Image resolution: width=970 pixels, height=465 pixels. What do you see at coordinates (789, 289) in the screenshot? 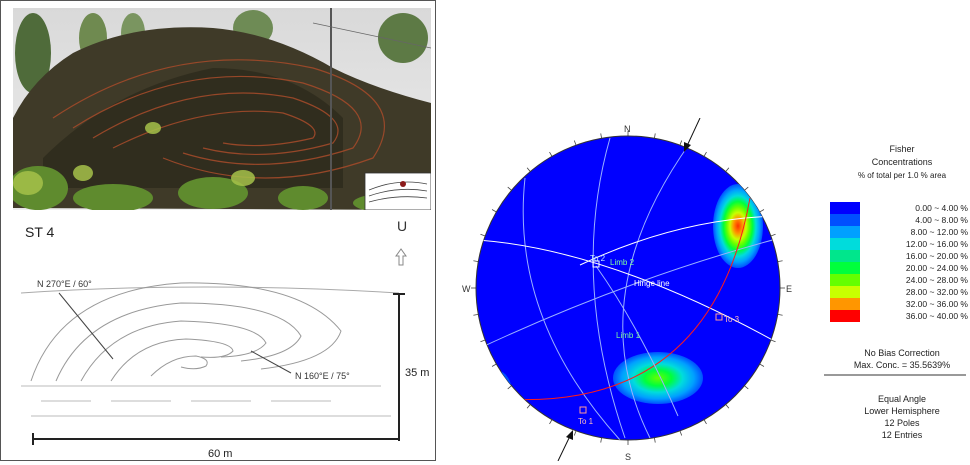
I see `east-label: E` at bounding box center [789, 289].